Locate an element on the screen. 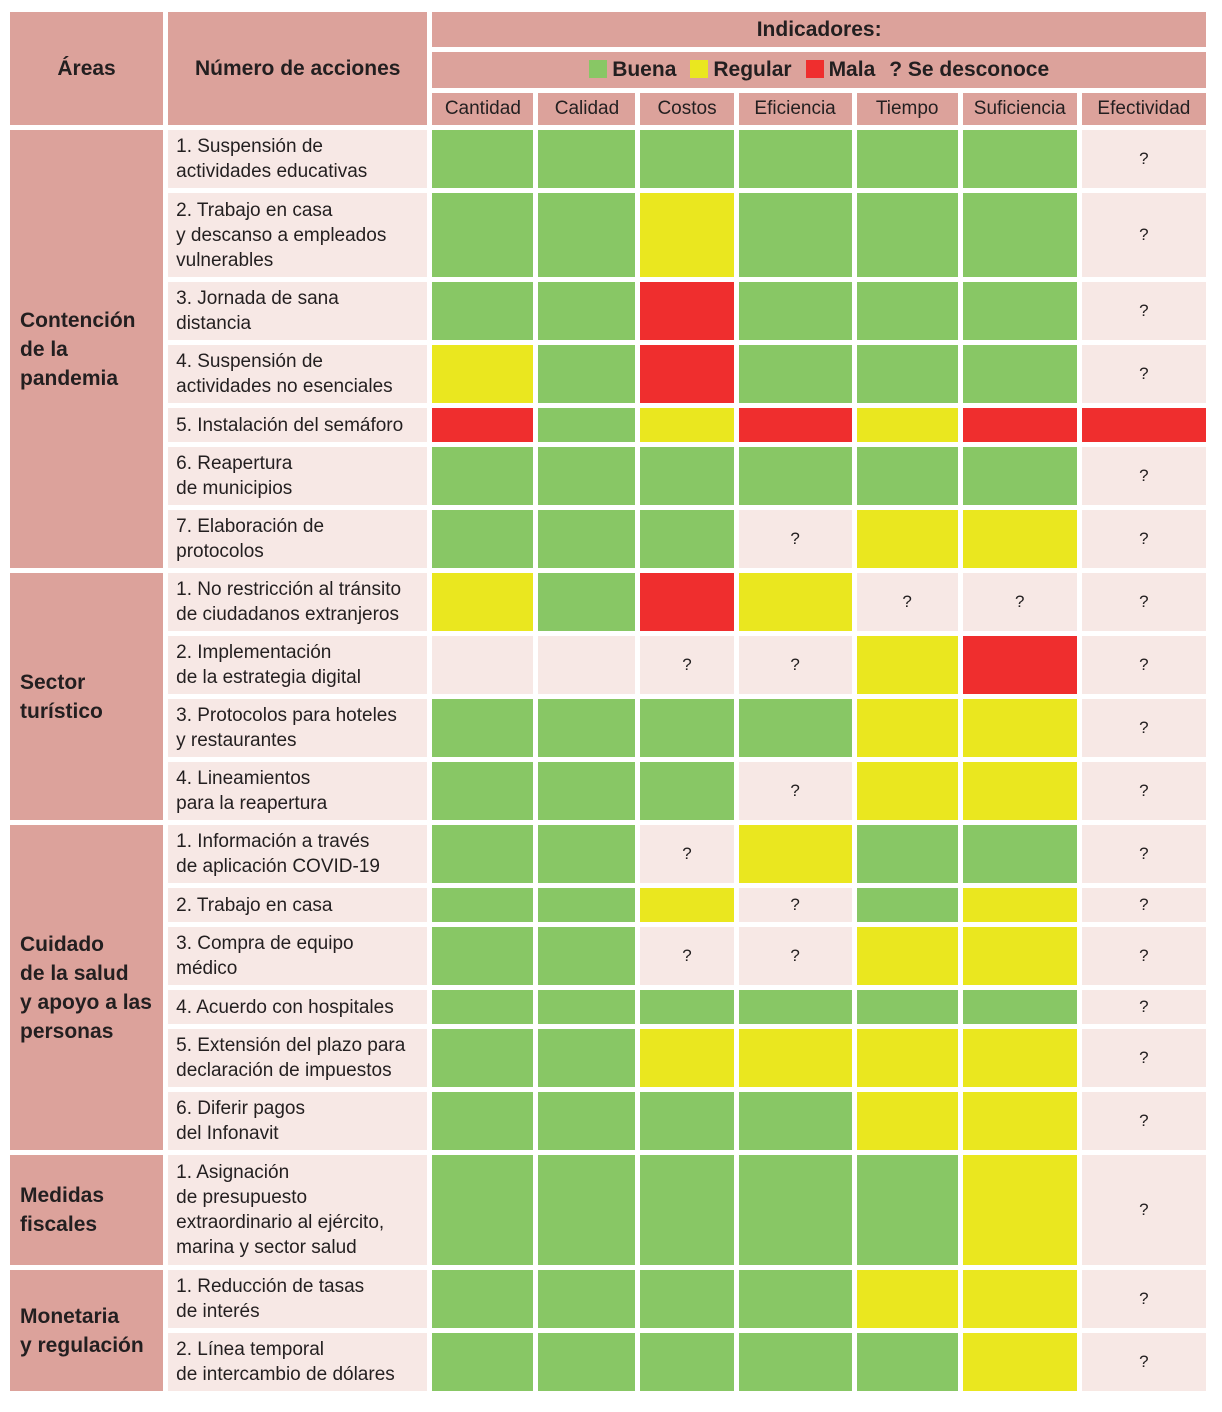 This screenshot has width=1222, height=1412. table-row: 6. Diferir pagos del Infonavit? is located at coordinates (608, 1121).